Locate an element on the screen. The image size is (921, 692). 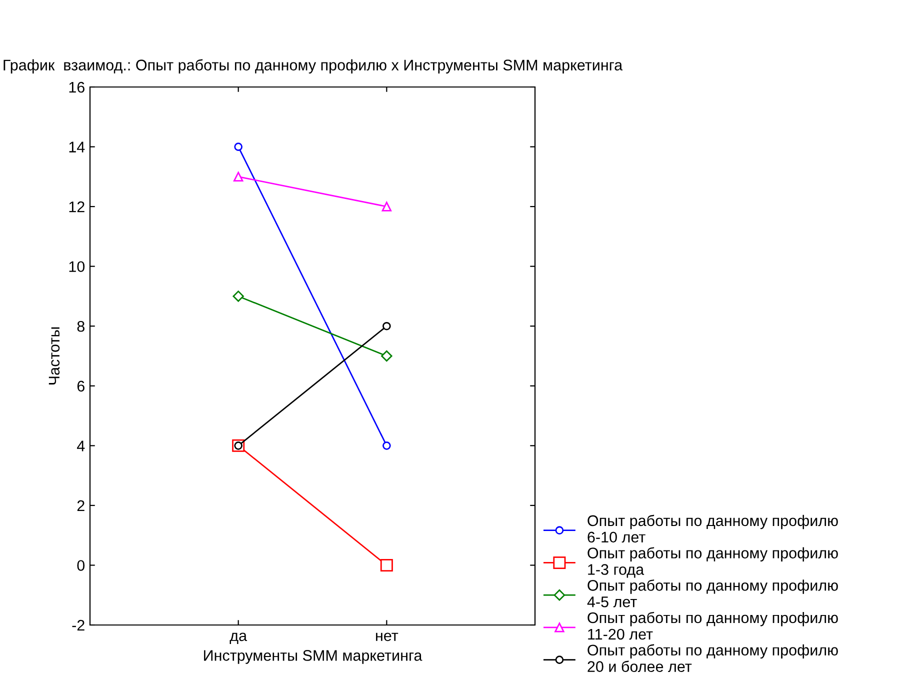
x-axis-title: Инструменты SMM маркетинга is located at coordinates (313, 657).